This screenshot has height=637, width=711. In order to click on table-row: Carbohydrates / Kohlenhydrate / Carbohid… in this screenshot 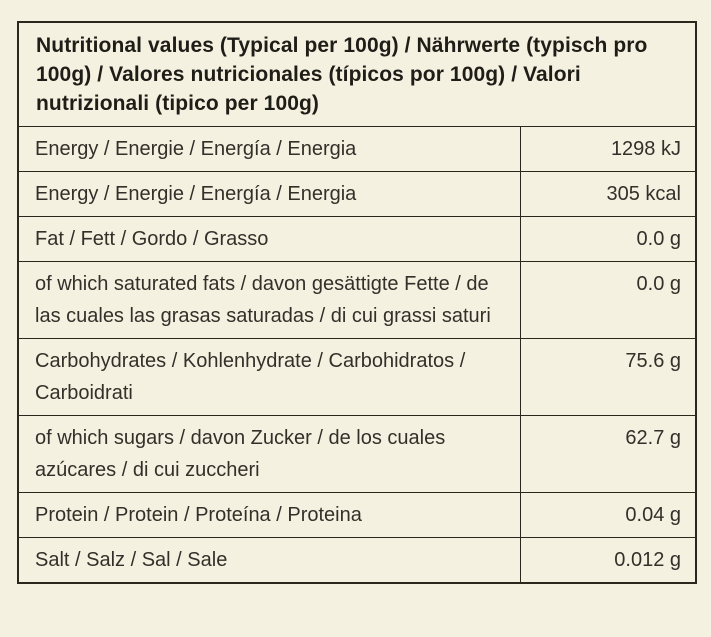, I will do `click(357, 376)`.